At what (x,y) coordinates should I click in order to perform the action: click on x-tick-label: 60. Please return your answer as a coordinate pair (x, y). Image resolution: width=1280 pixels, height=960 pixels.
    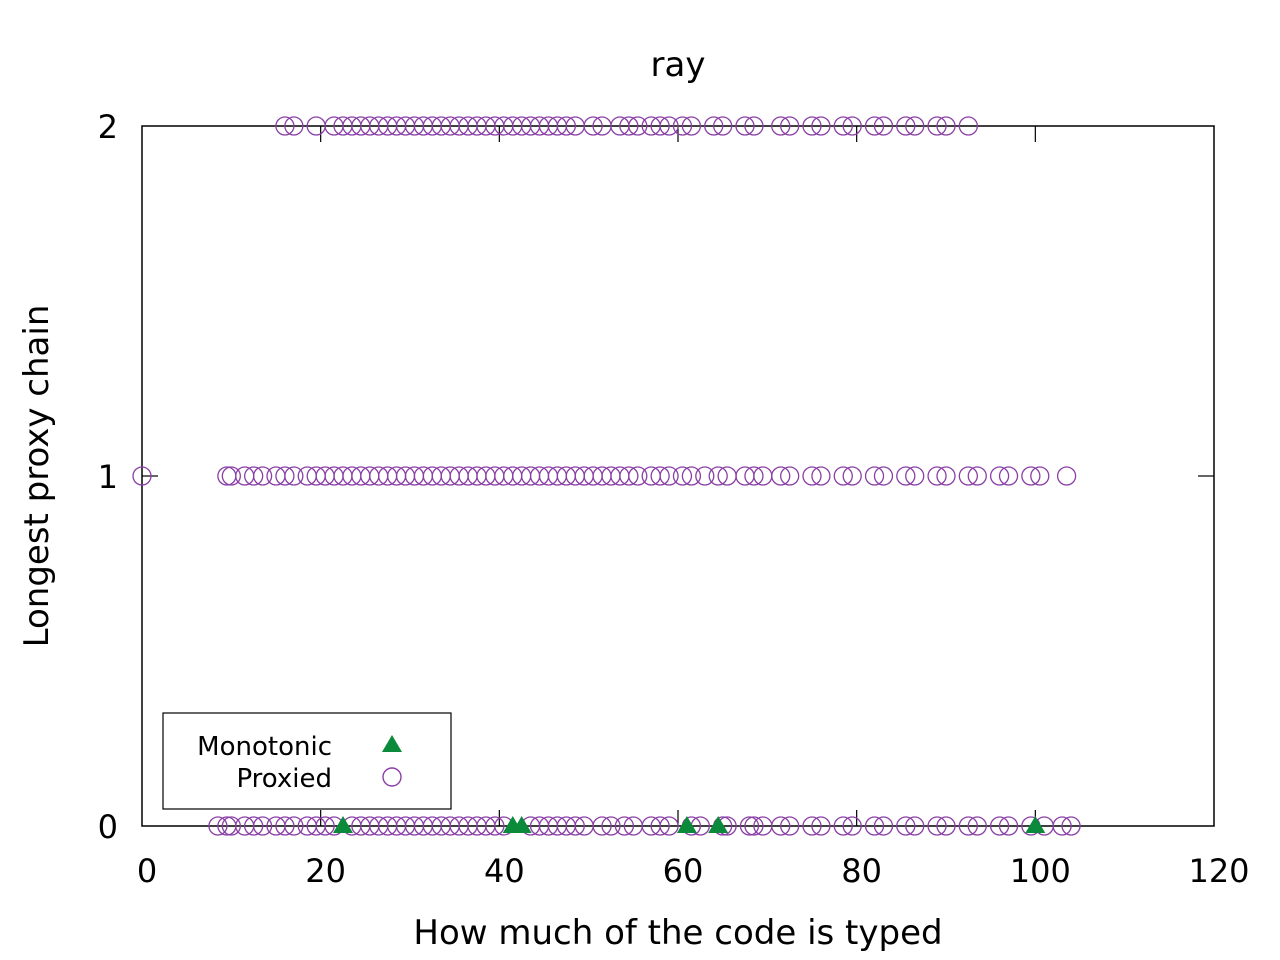
    Looking at the image, I should click on (683, 871).